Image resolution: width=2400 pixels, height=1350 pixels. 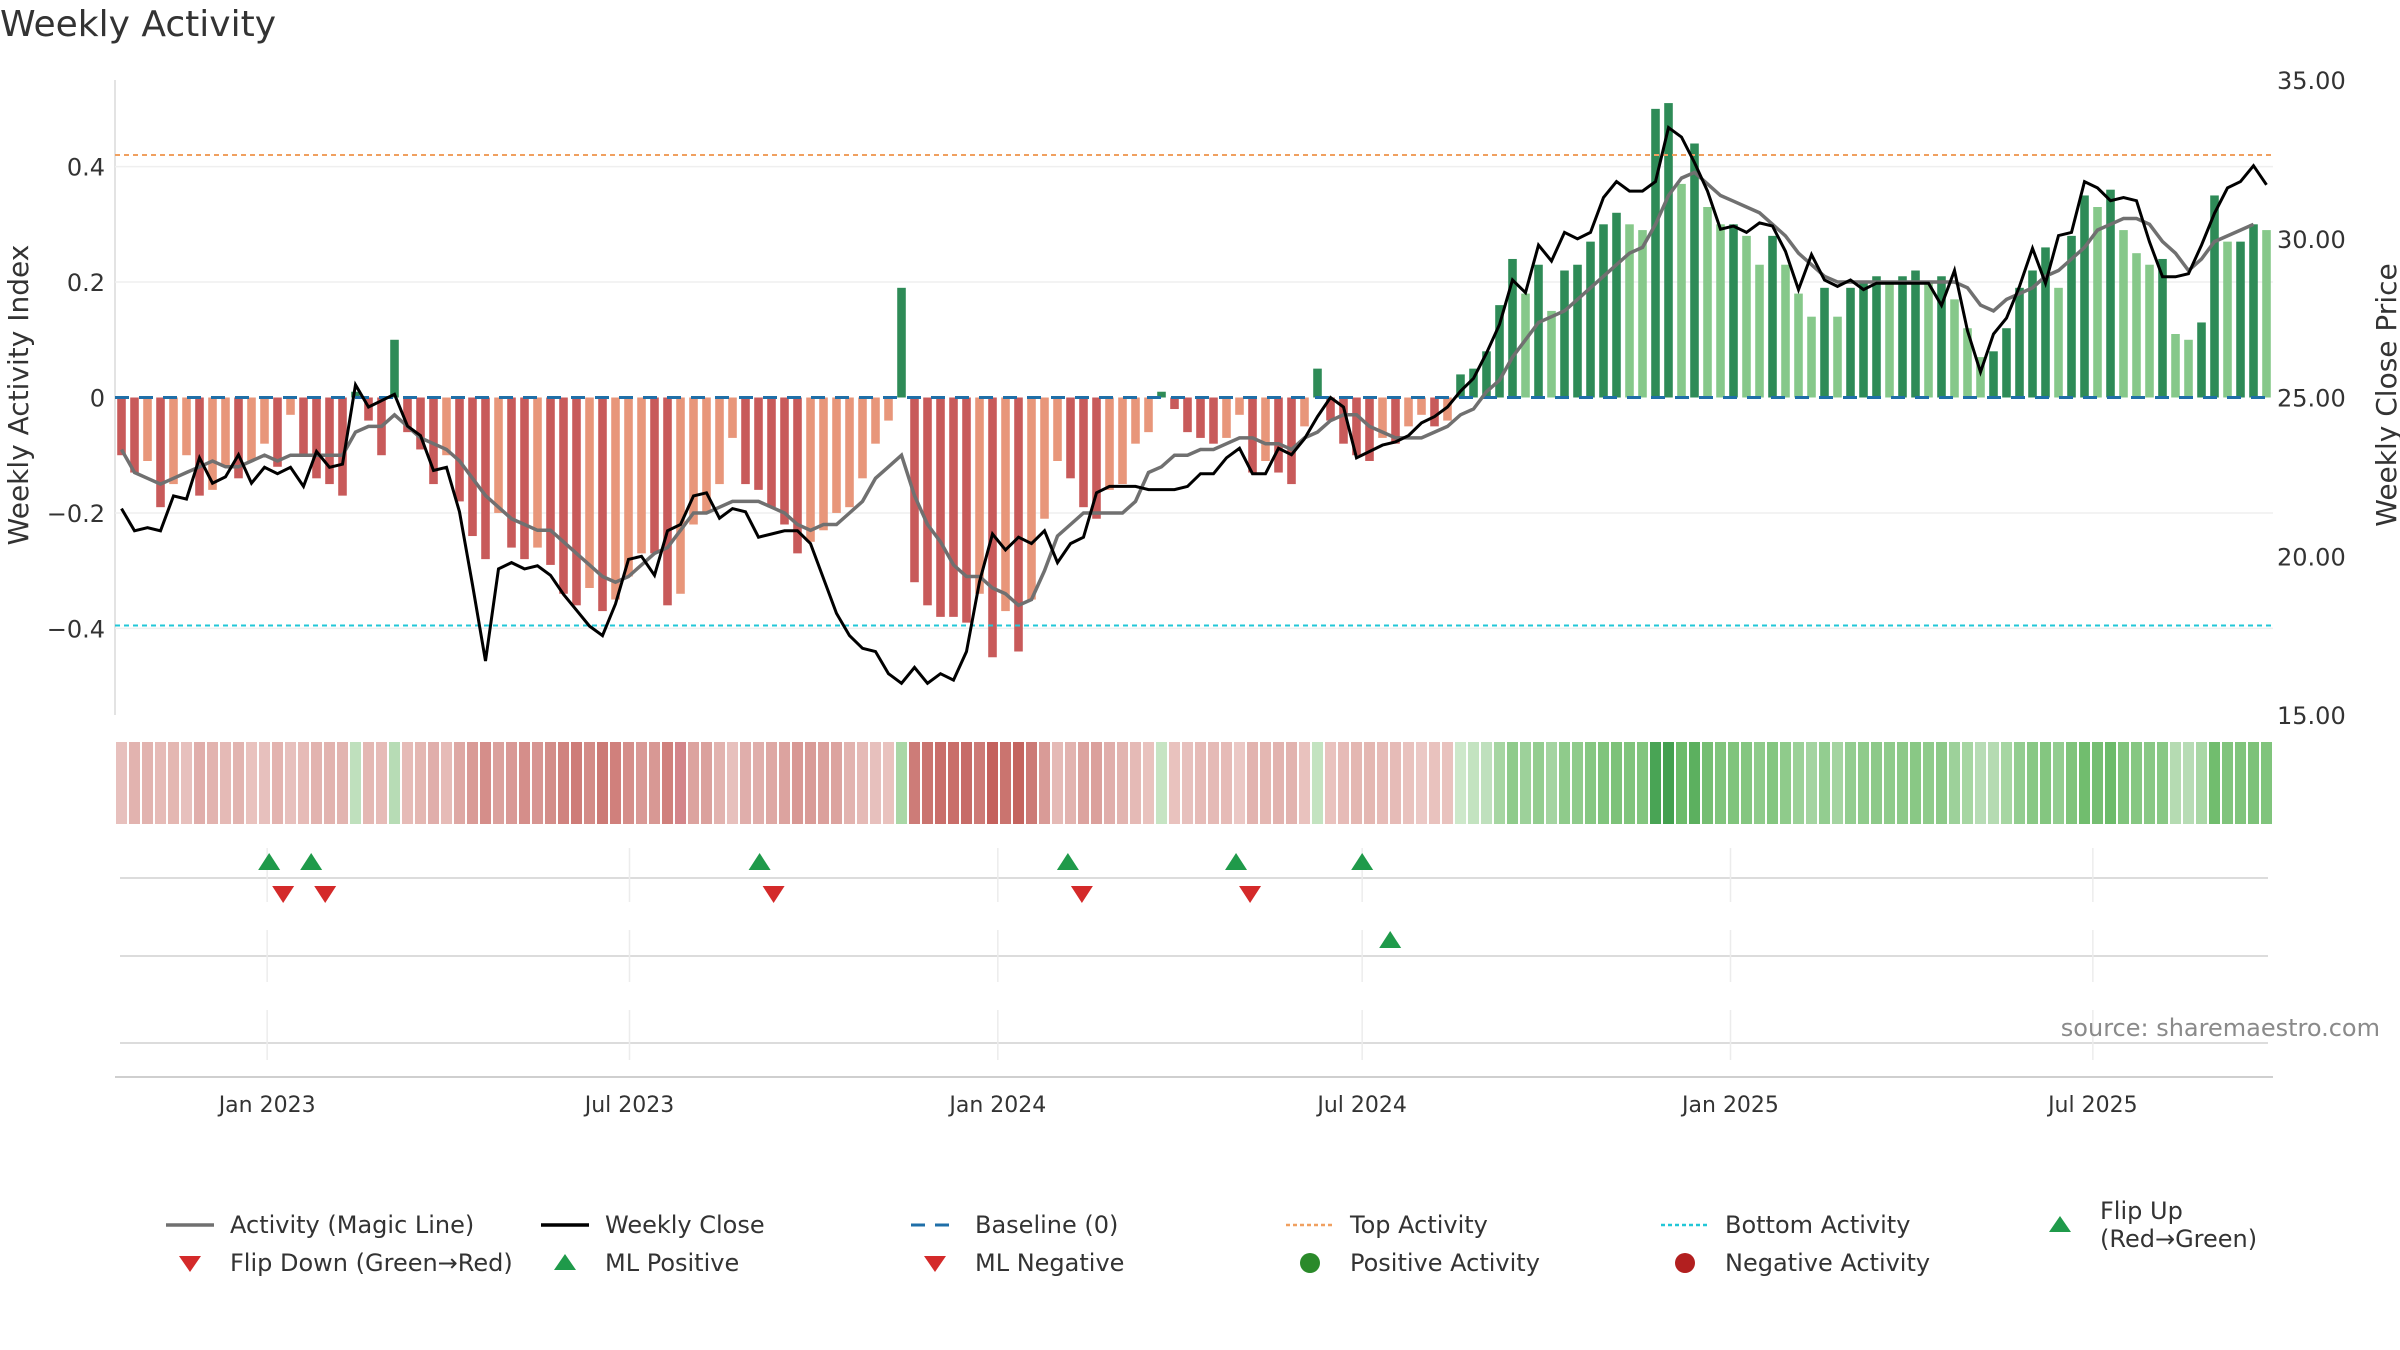 What do you see at coordinates (1361, 1105) in the screenshot?
I see `x-tick-label: Jul 2024` at bounding box center [1361, 1105].